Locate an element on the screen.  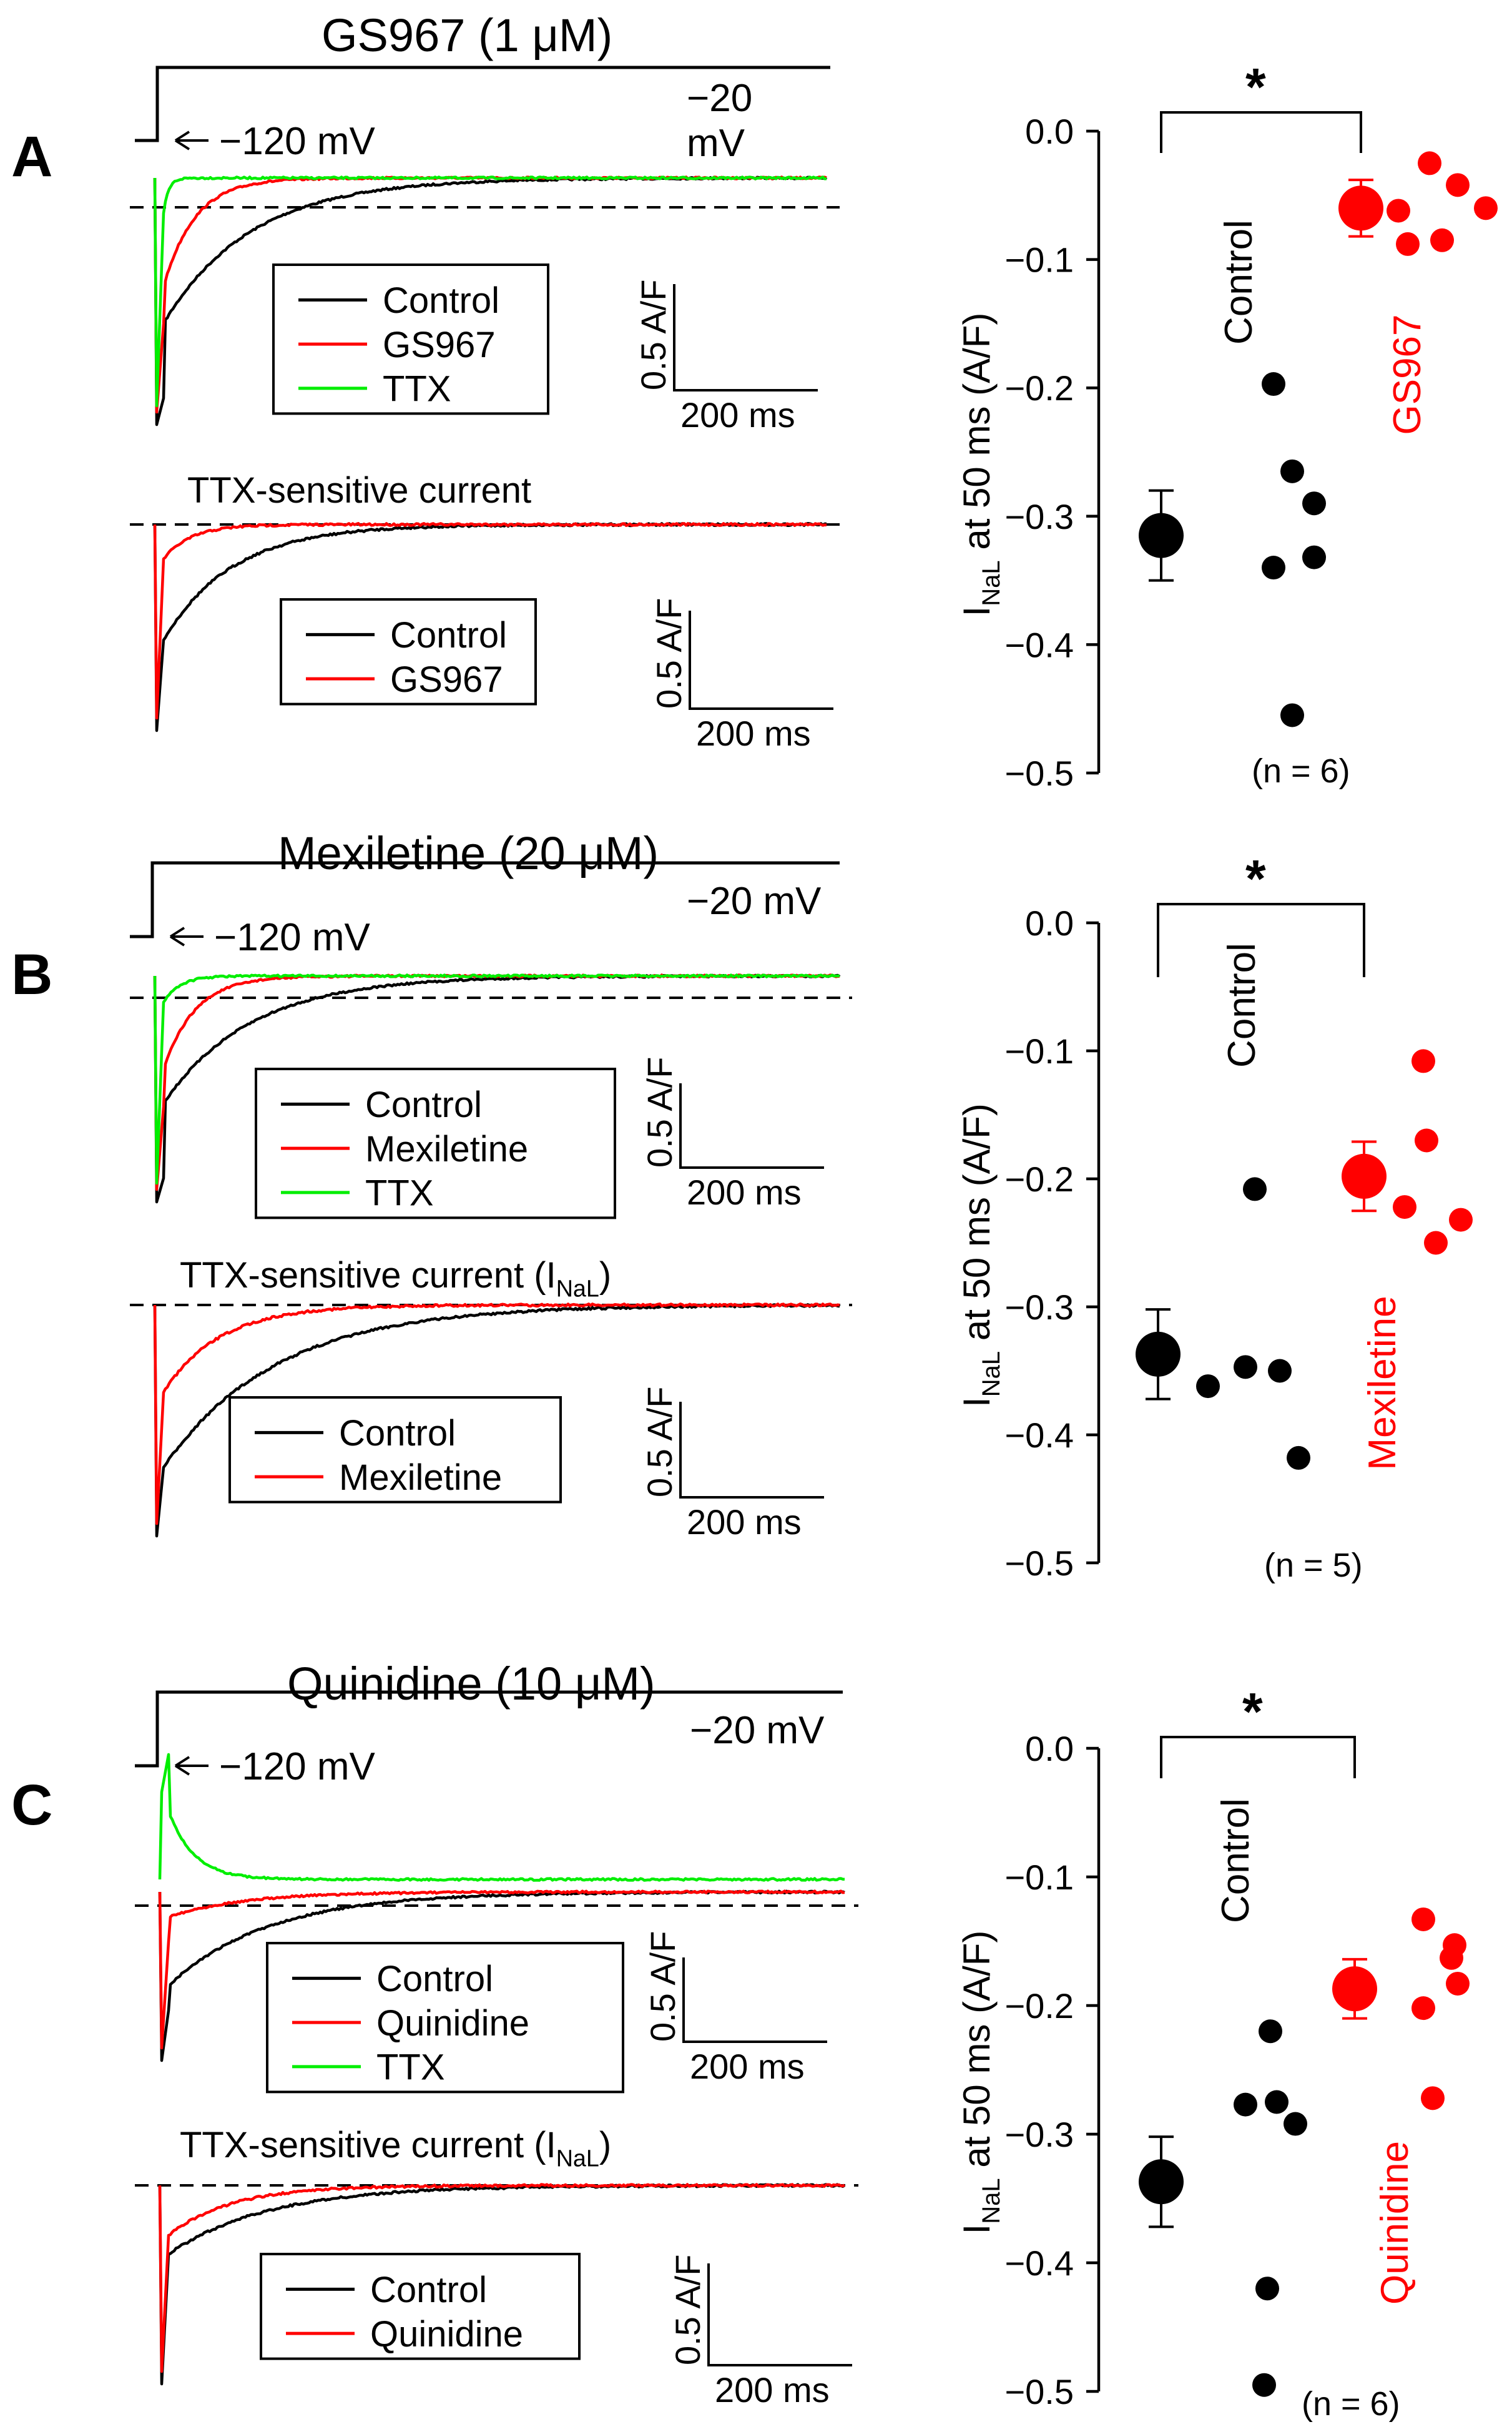
drug-group-label: GS967 is located at coordinates (1407, 374).